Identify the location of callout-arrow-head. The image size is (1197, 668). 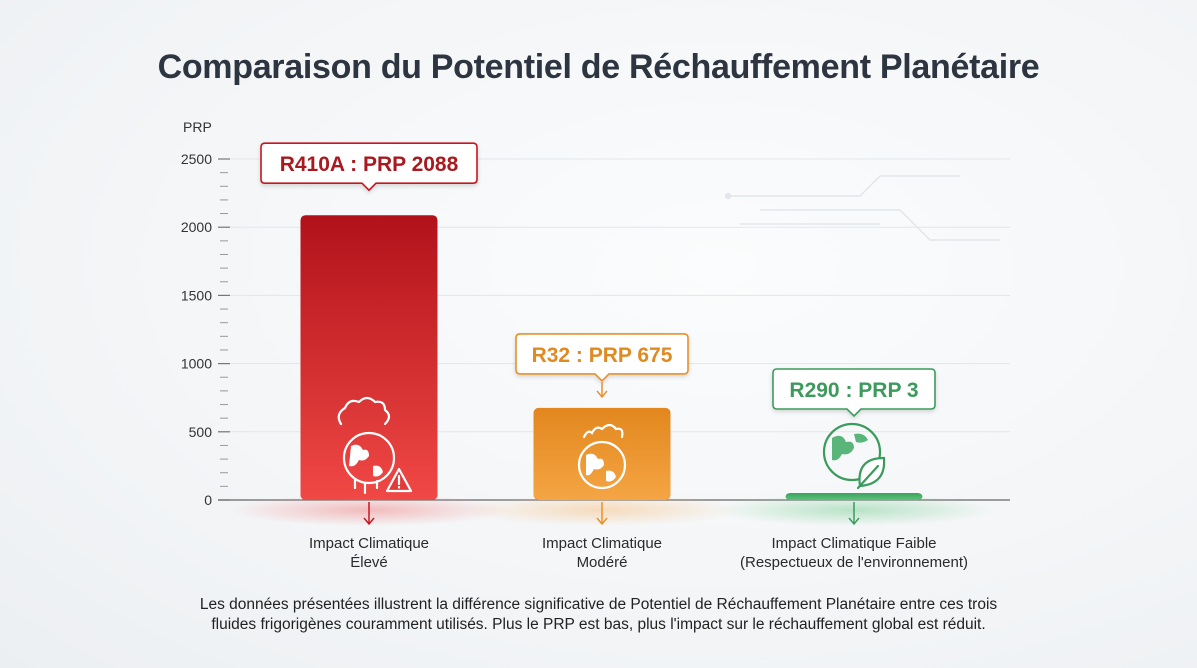
(602, 394).